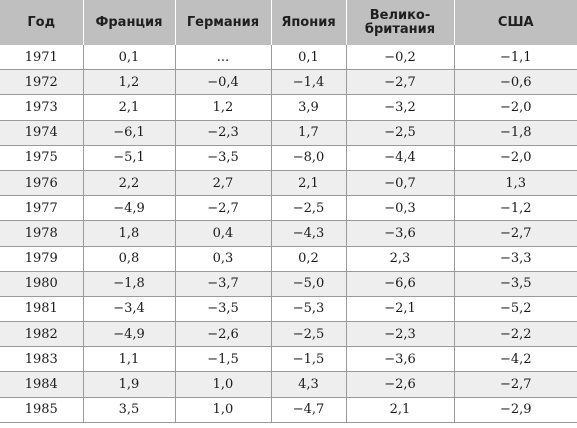 This screenshot has height=428, width=577. I want to click on table-row: 1975 −5,1 −3,5 −8,0 −4,4 −2,0, so click(288, 158).